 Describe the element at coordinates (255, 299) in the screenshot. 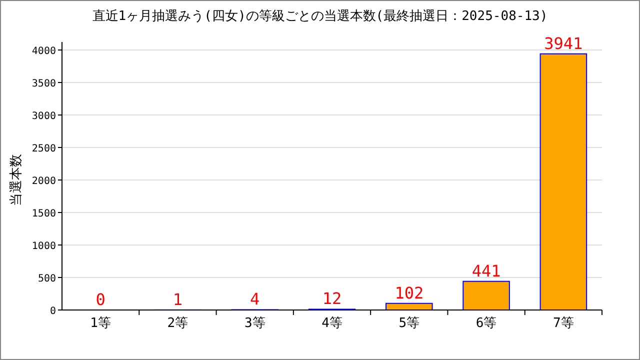

I see `data-label: 4` at that location.